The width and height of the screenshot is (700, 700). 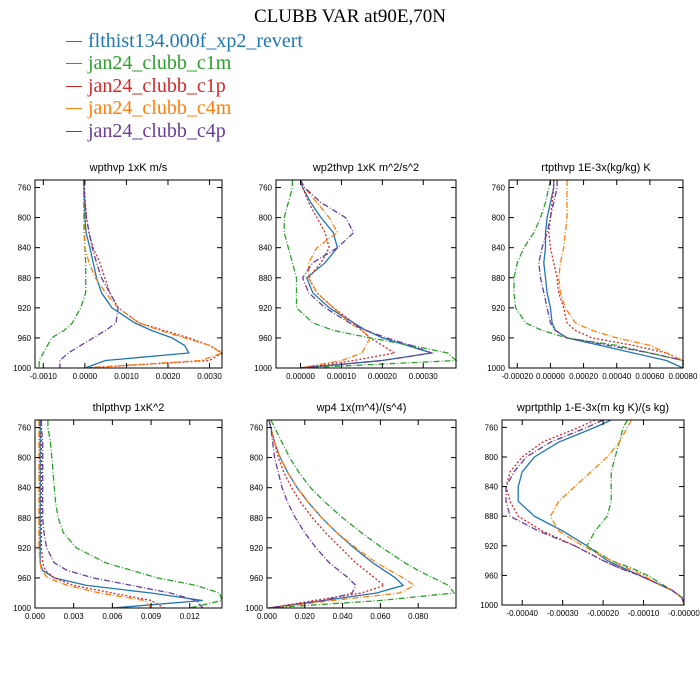 I want to click on x-tick-label: -0.00040, so click(x=522, y=613).